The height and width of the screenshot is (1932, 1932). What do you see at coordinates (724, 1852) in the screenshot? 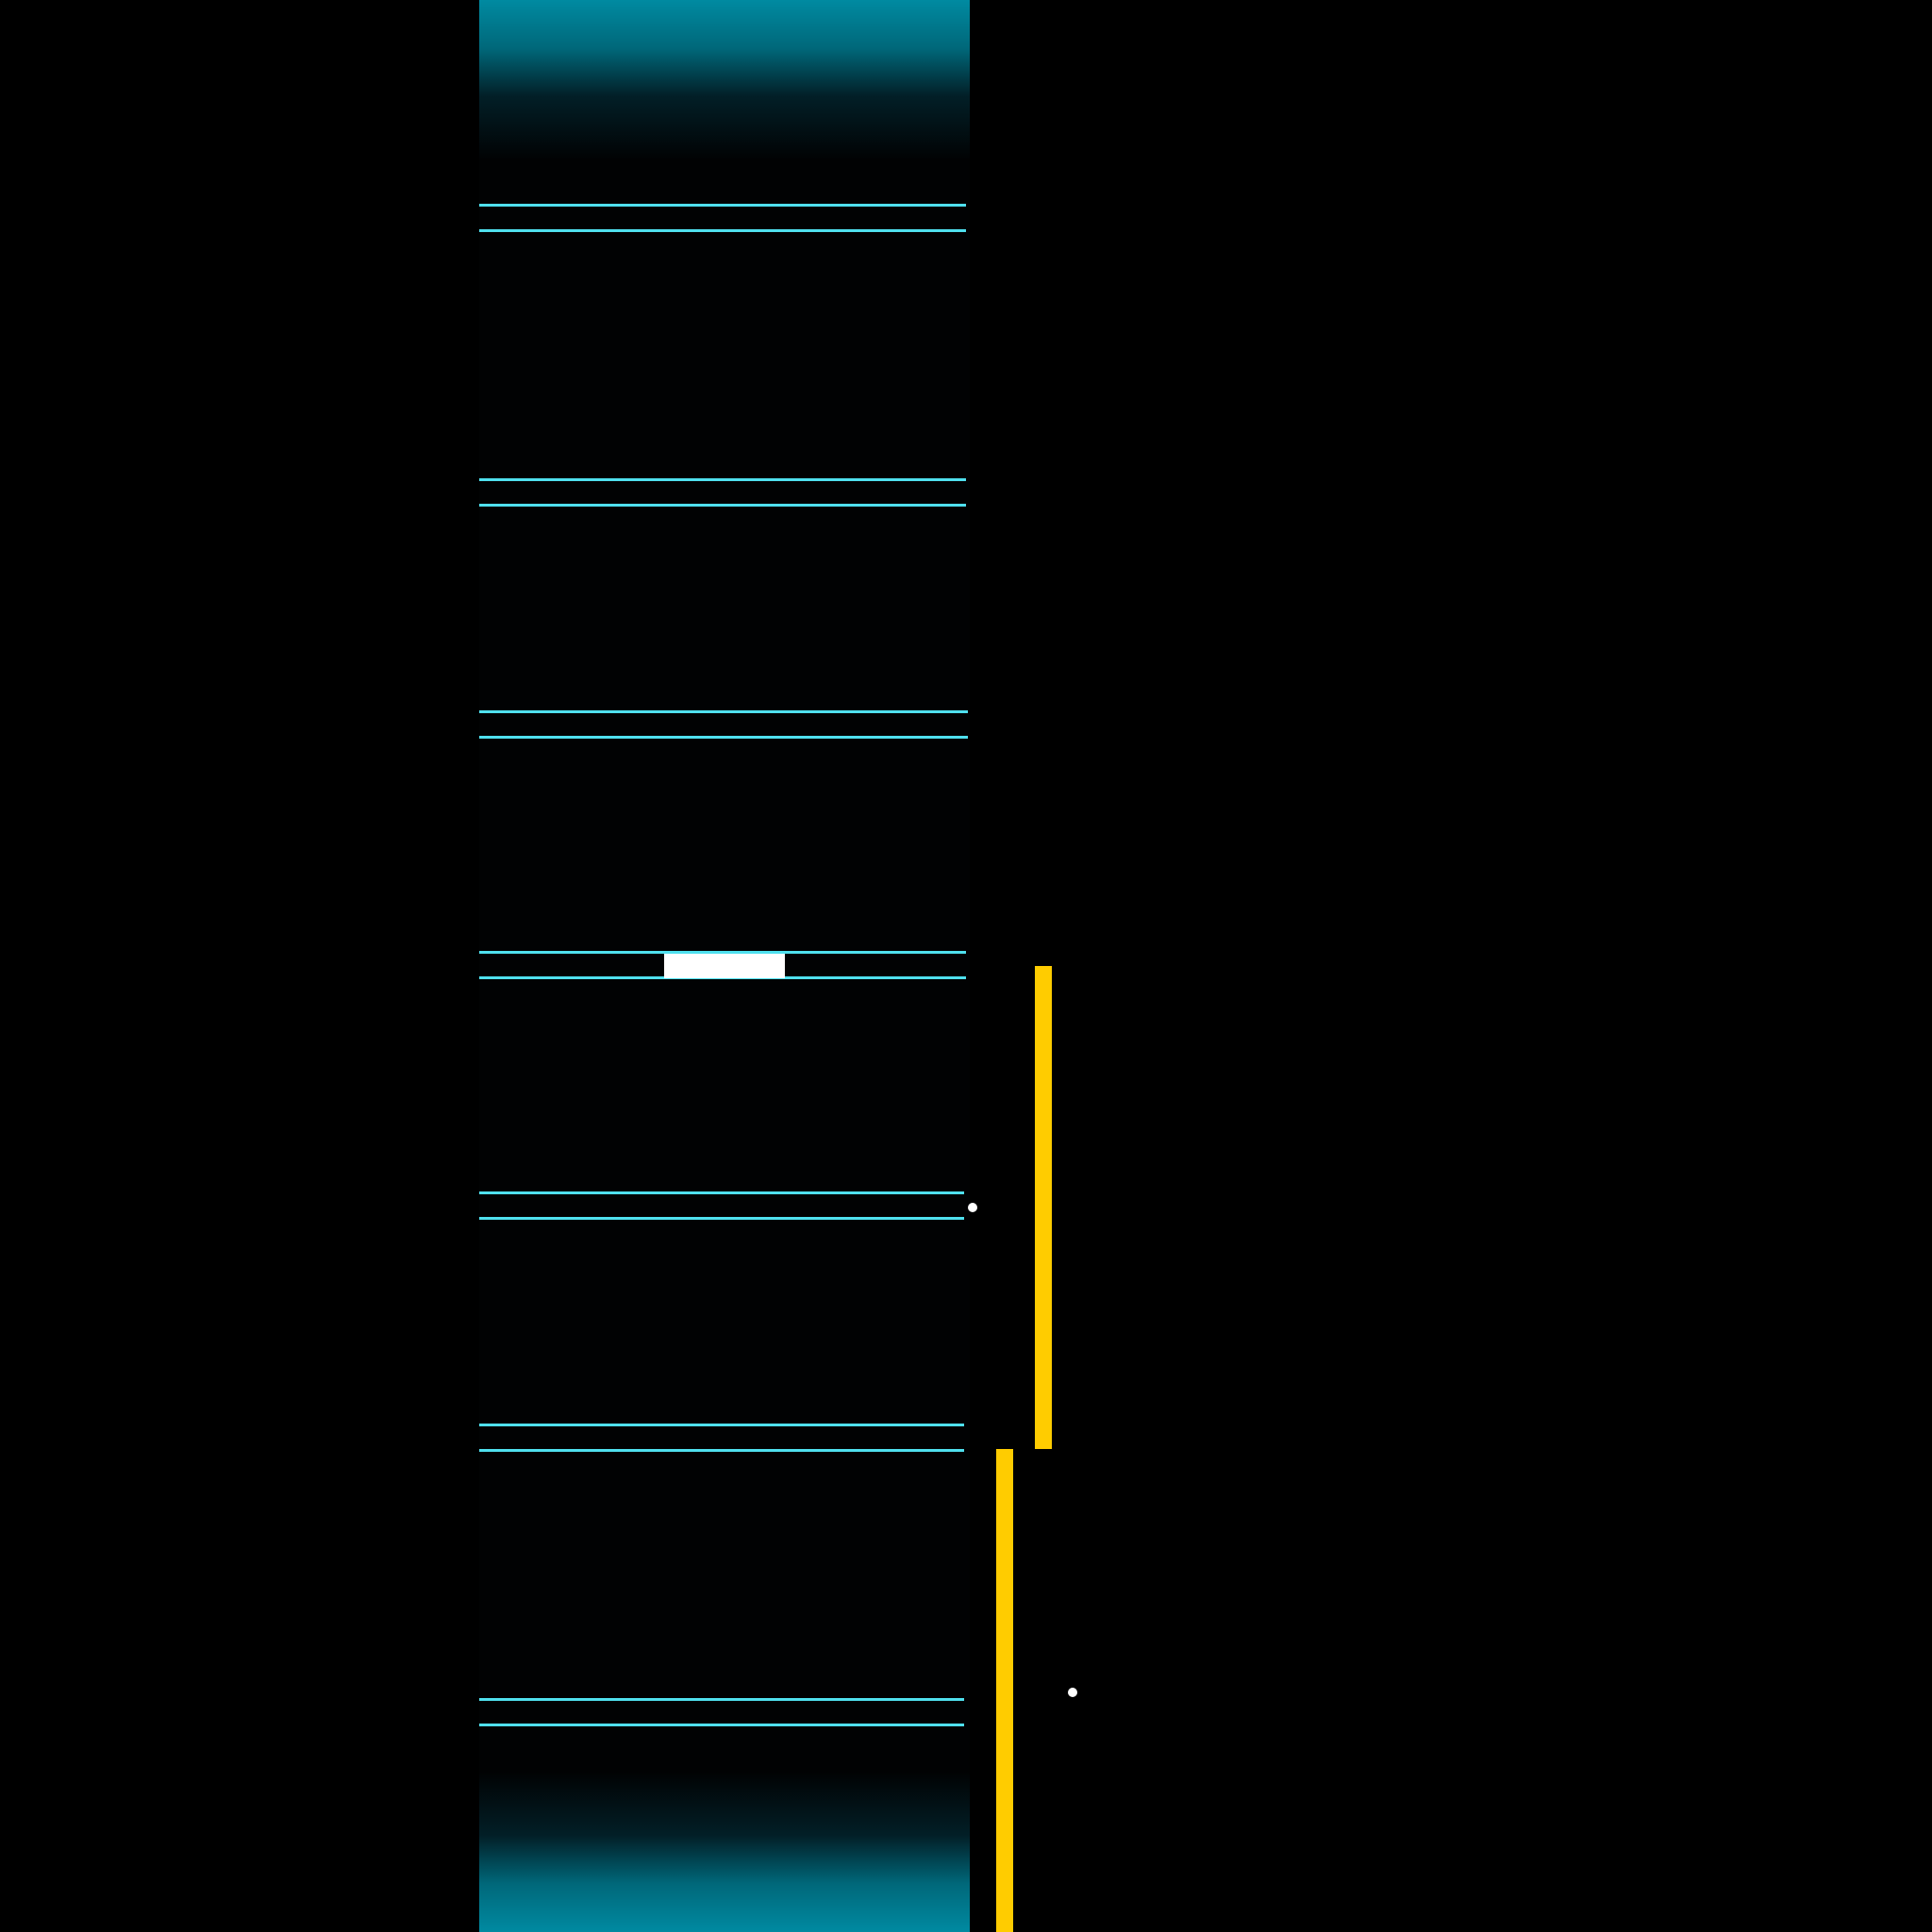
I see `shaft-glow-bottom` at bounding box center [724, 1852].